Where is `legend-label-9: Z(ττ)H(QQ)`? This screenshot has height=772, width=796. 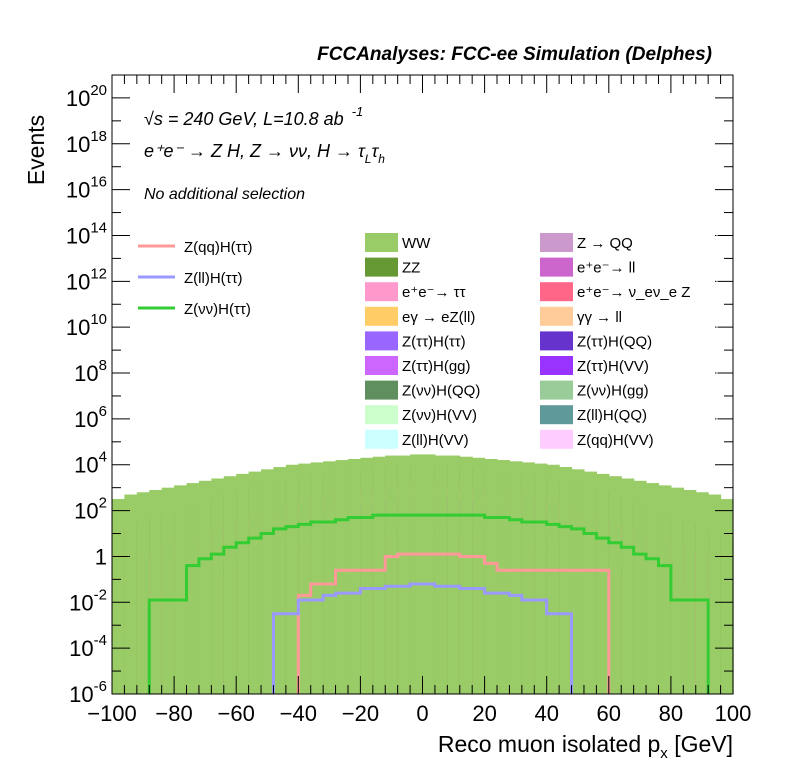
legend-label-9: Z(ττ)H(QQ) is located at coordinates (614, 341).